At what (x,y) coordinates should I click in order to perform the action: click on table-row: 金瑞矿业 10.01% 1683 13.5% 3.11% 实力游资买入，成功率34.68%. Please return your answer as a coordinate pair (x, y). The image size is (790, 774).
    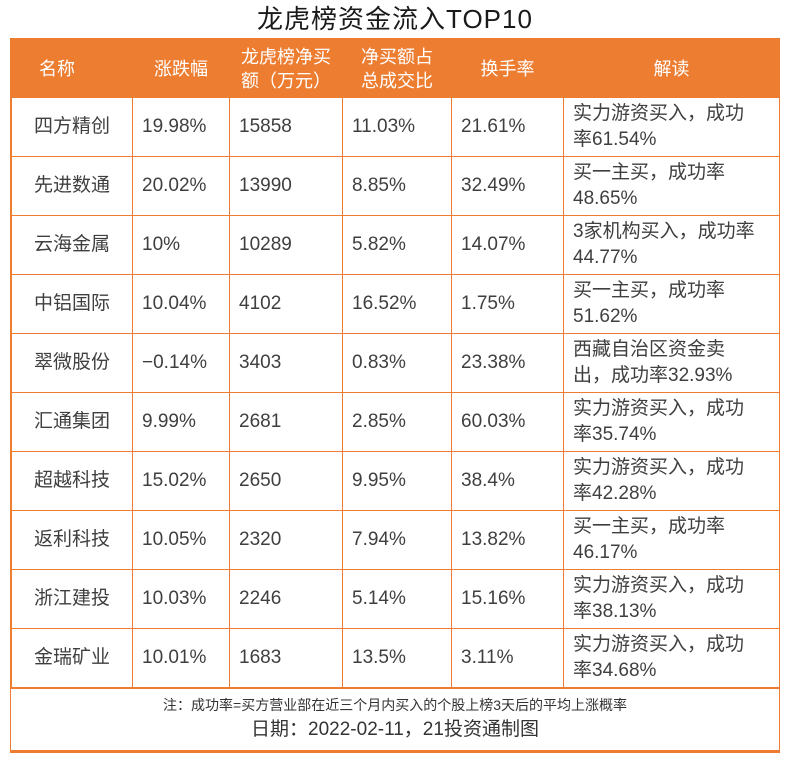
    Looking at the image, I should click on (395, 658).